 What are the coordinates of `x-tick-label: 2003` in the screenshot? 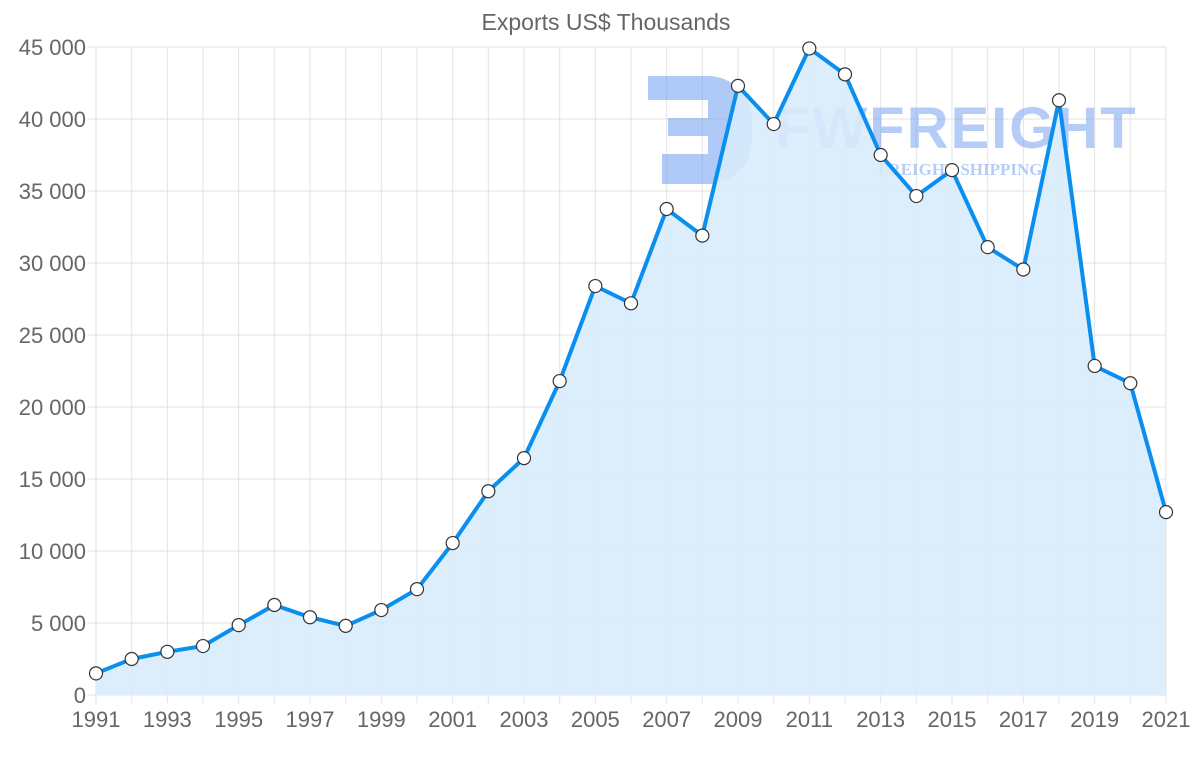 It's located at (524, 719).